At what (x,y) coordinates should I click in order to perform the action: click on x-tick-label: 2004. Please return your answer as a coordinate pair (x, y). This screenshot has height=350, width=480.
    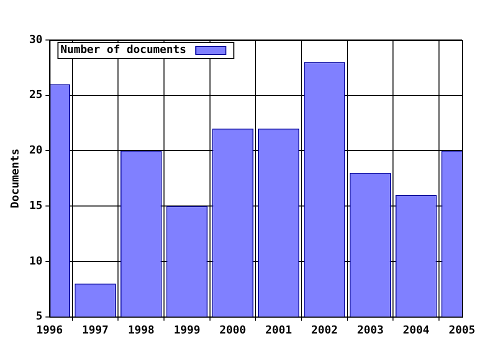
    Looking at the image, I should click on (416, 329).